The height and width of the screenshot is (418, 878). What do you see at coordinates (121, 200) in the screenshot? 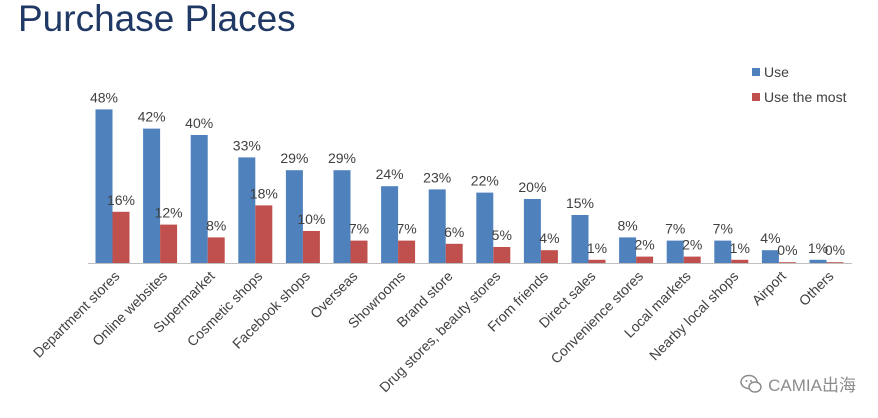
I see `data-label-use-the-most: 16%` at bounding box center [121, 200].